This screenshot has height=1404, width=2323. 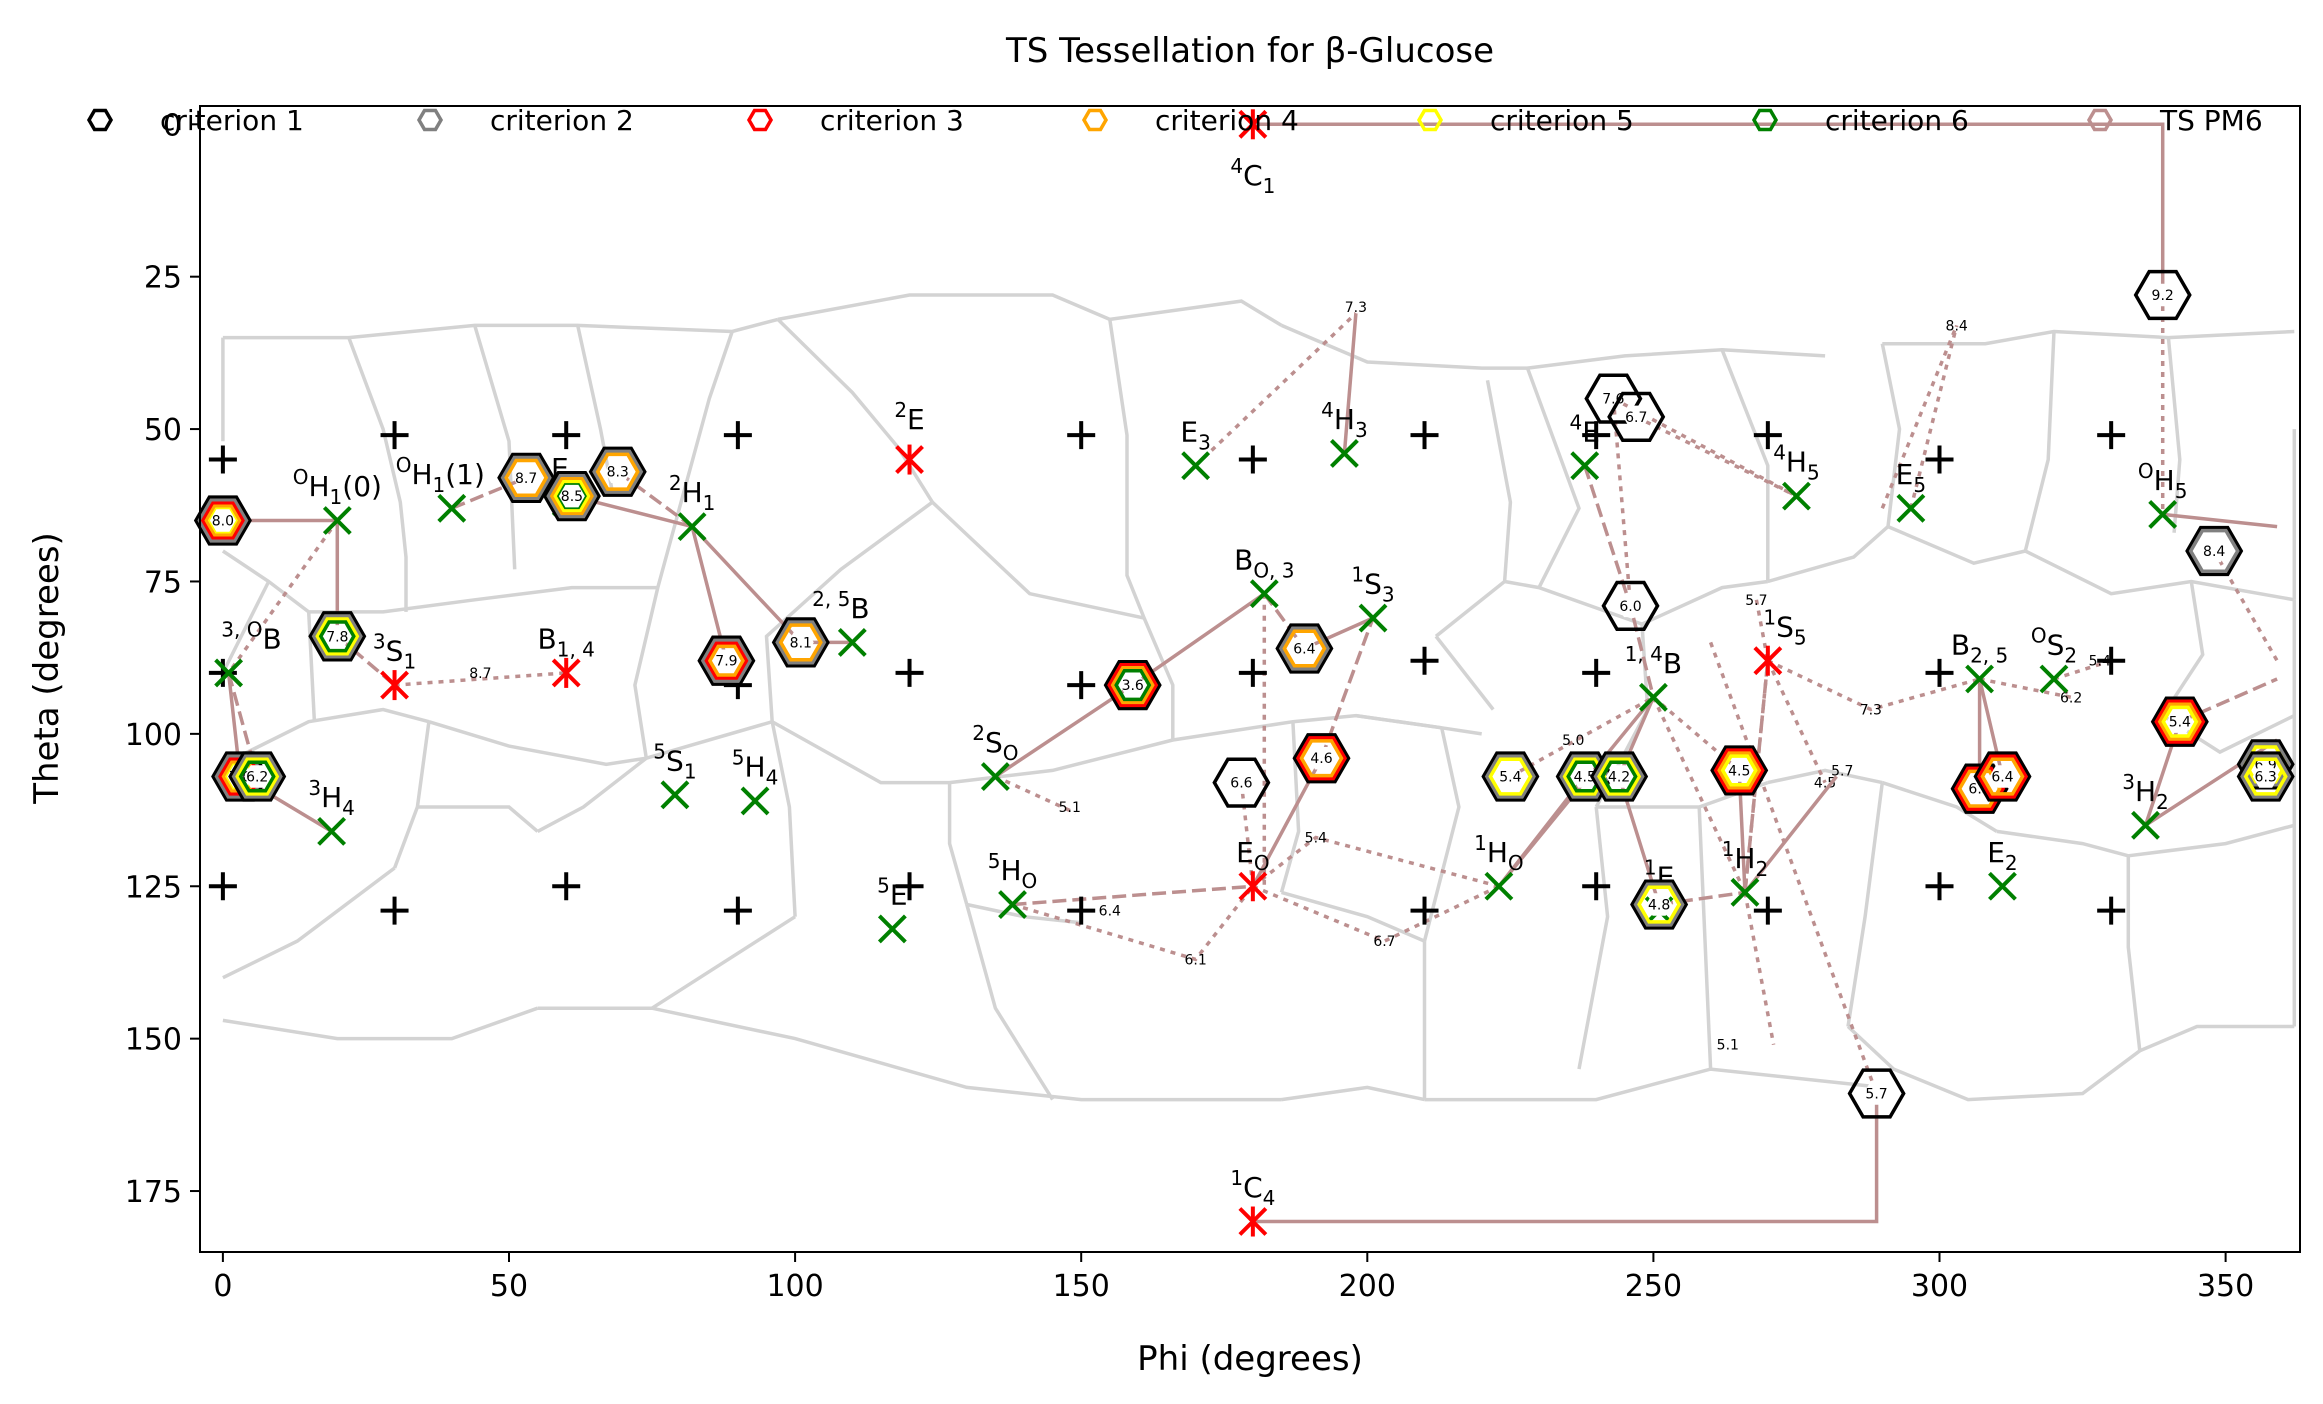 What do you see at coordinates (978, 733) in the screenshot?
I see `label-superscript: 2` at bounding box center [978, 733].